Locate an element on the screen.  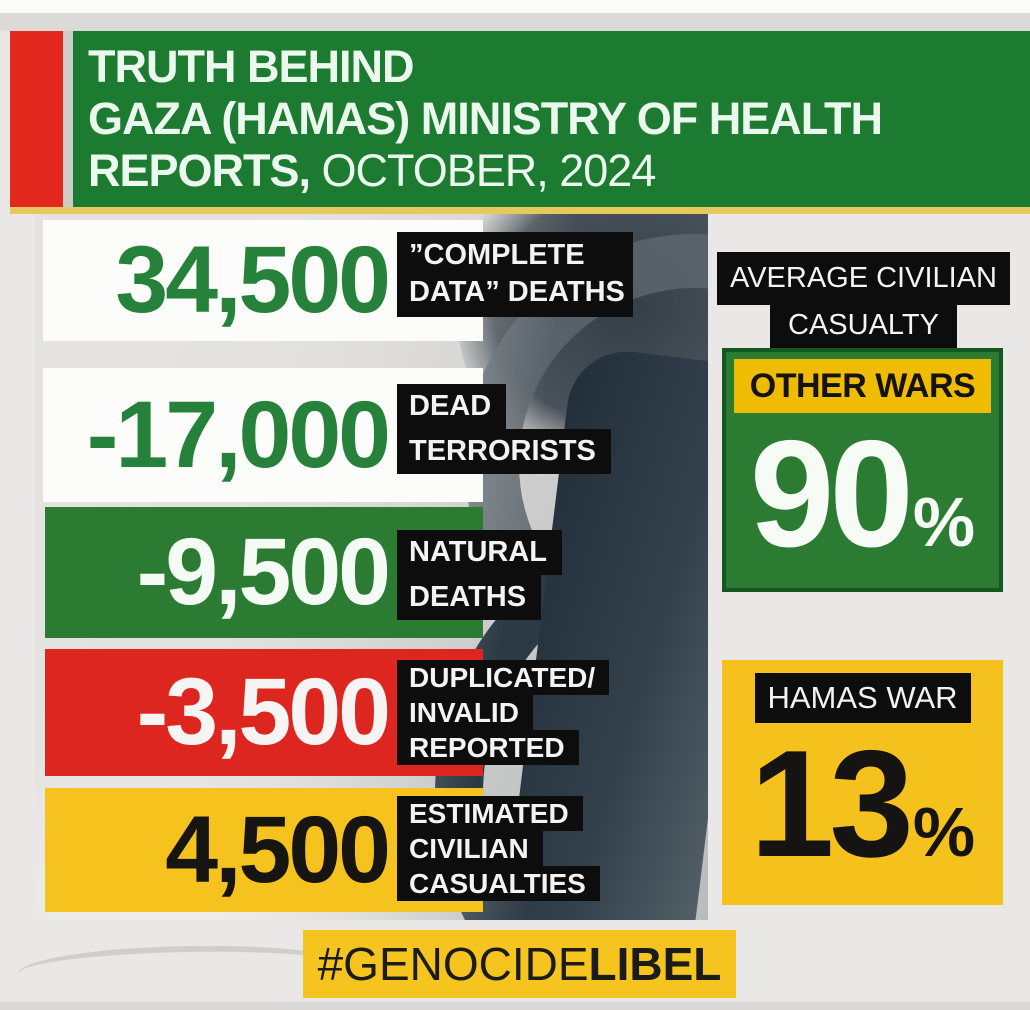
heading-line: CASUALTY is located at coordinates (863, 327).